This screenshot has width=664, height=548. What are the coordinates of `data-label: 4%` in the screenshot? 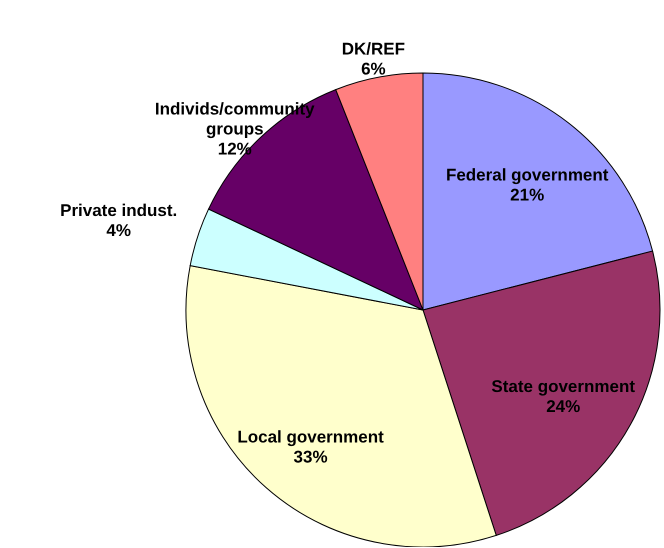 It's located at (118, 230).